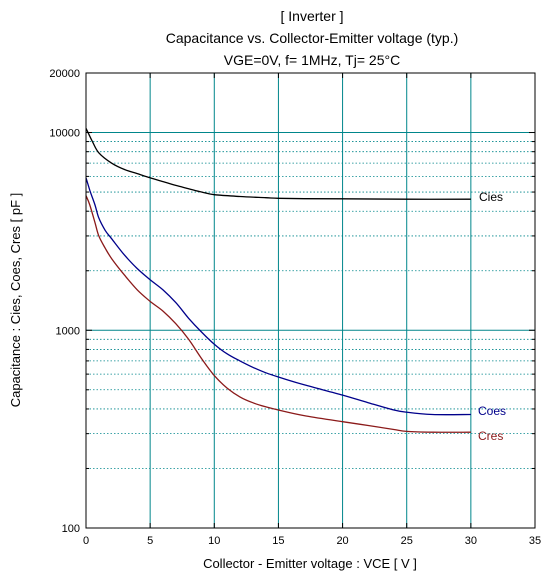  What do you see at coordinates (278, 541) in the screenshot?
I see `x-tick-label: 15` at bounding box center [278, 541].